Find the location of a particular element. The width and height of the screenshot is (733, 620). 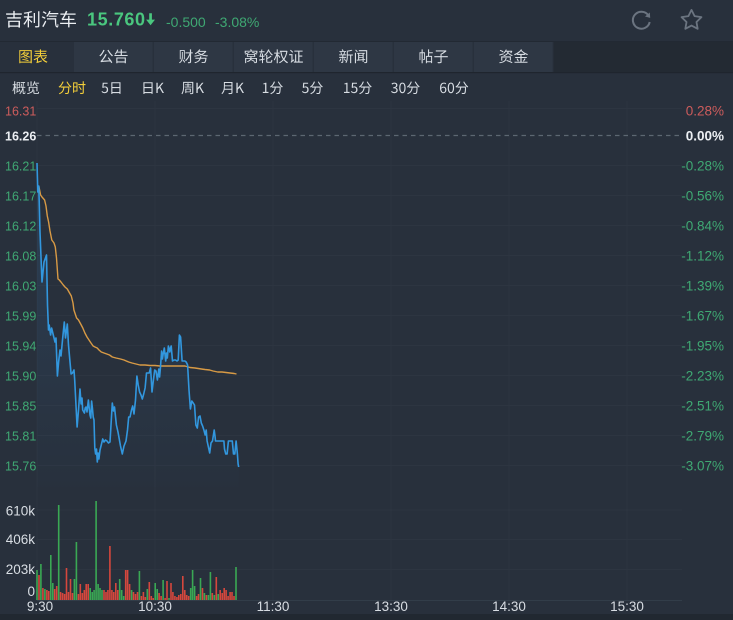

svg-text: 15.760 is located at coordinates (116, 20).